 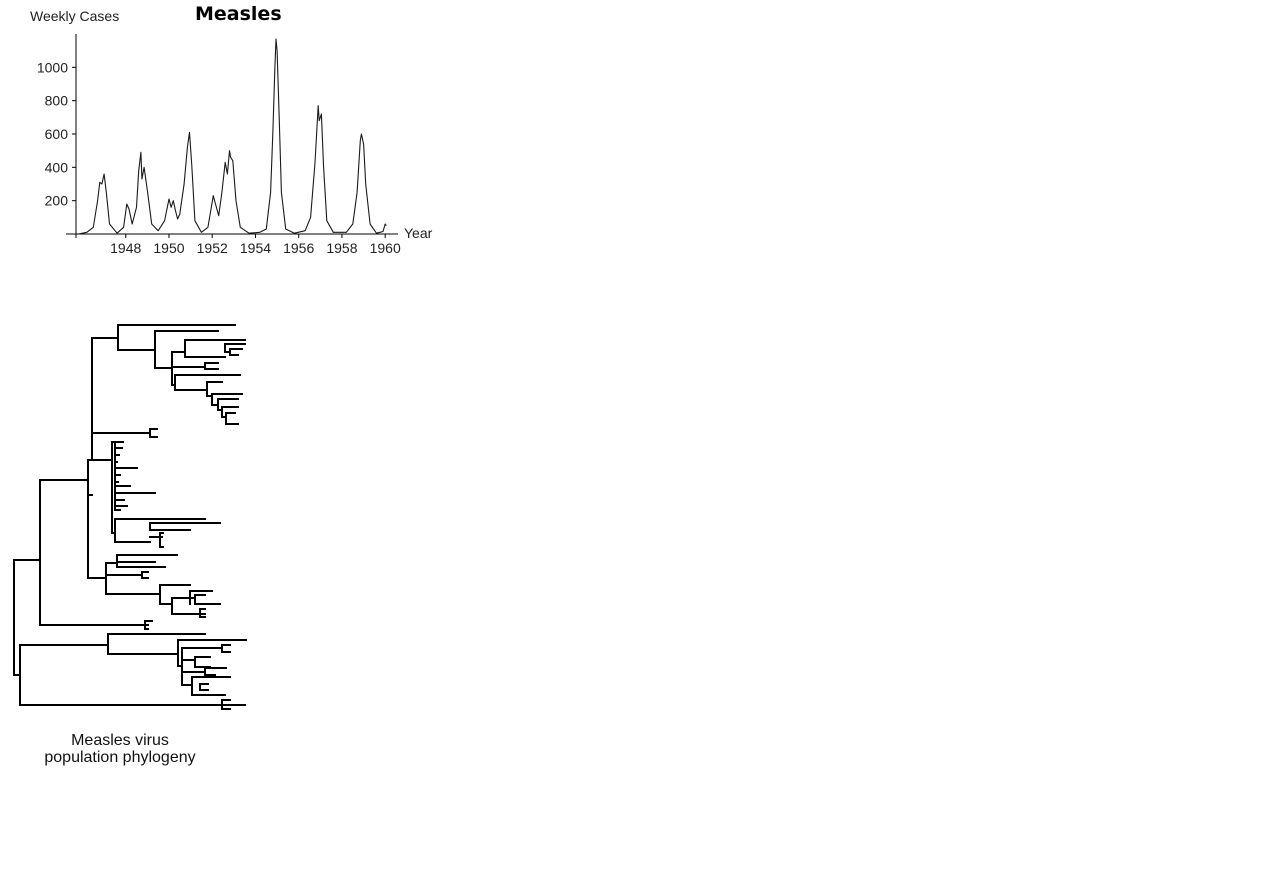 What do you see at coordinates (120, 757) in the screenshot?
I see `caption-line-2: population phylogeny` at bounding box center [120, 757].